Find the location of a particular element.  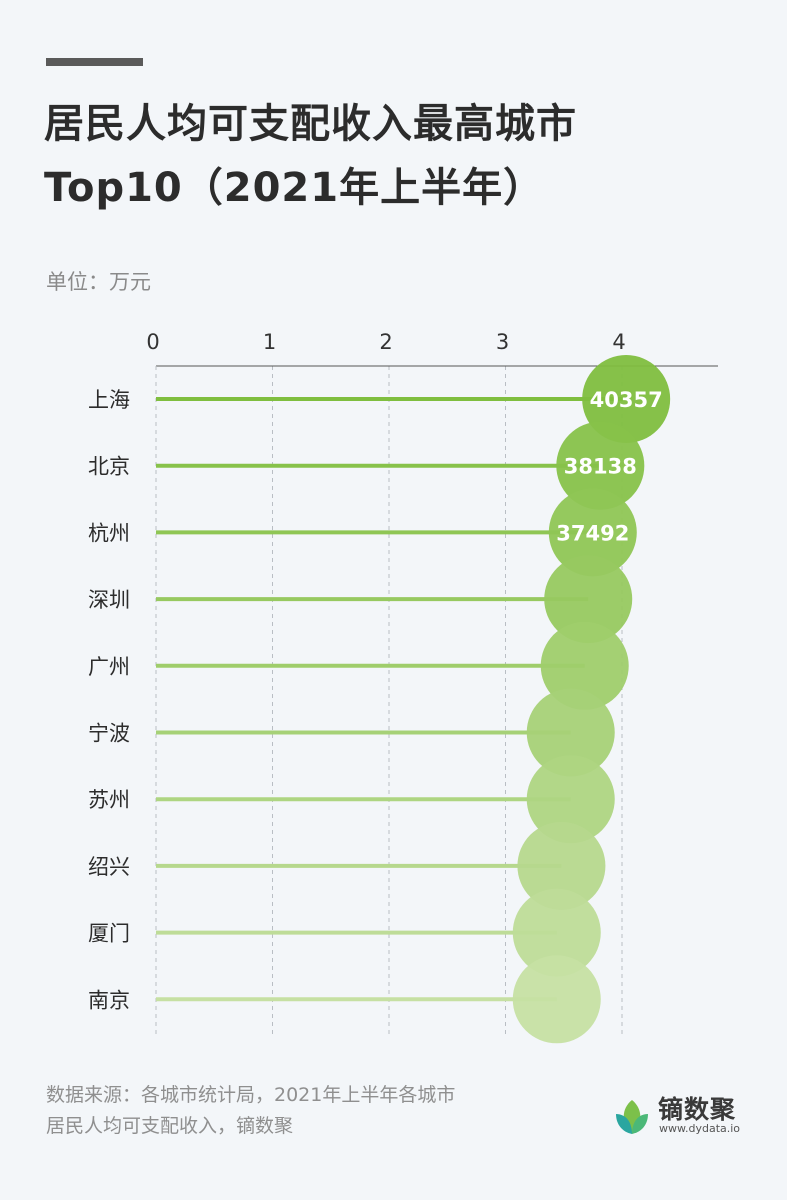

x-tick-label-0: 0 is located at coordinates (152, 342).